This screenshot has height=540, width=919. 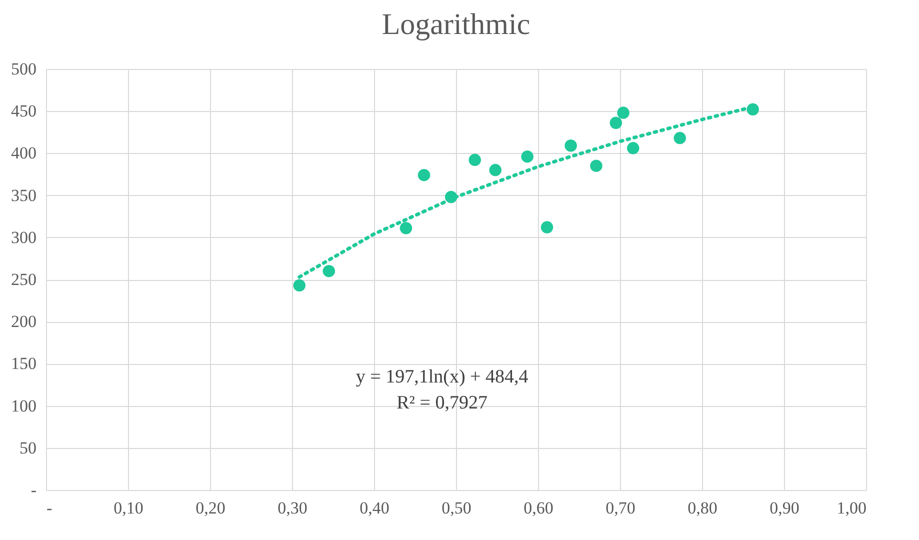 I want to click on chart-title: Logarithmic, so click(x=456, y=24).